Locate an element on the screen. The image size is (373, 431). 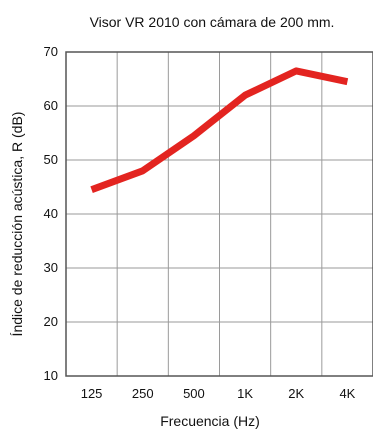
y-tick-label: 70 is located at coordinates (51, 51).